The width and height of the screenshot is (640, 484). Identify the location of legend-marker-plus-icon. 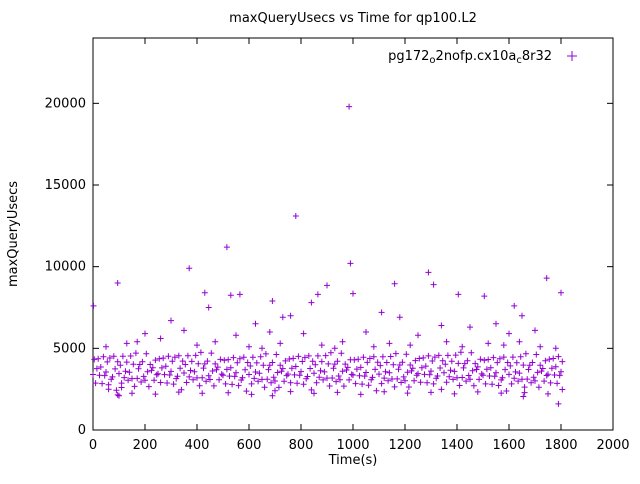
(572, 56).